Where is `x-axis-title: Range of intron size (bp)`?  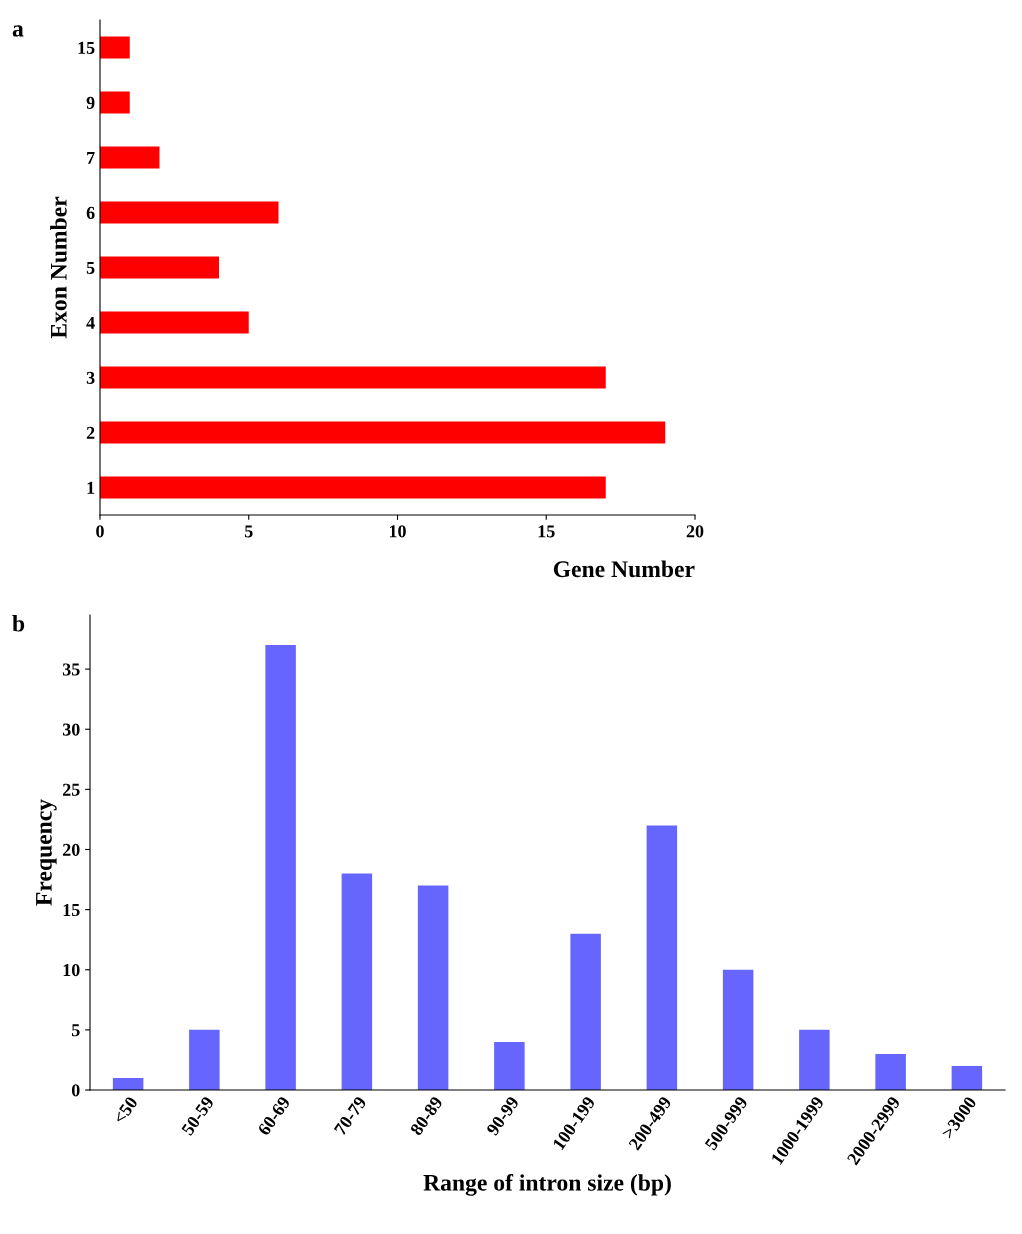 x-axis-title: Range of intron size (bp) is located at coordinates (547, 1184).